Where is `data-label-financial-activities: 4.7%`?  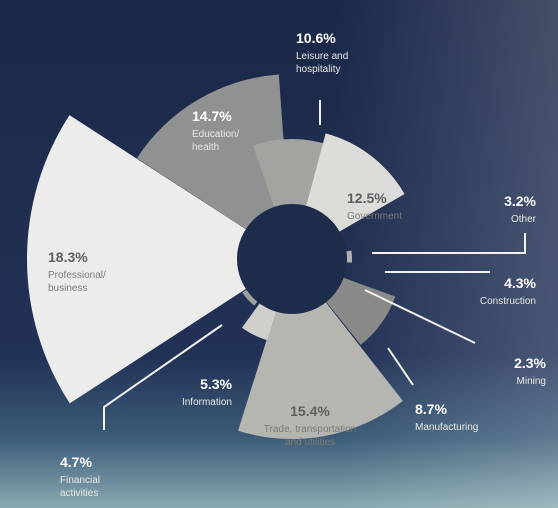
data-label-financial-activities: 4.7% is located at coordinates (76, 462).